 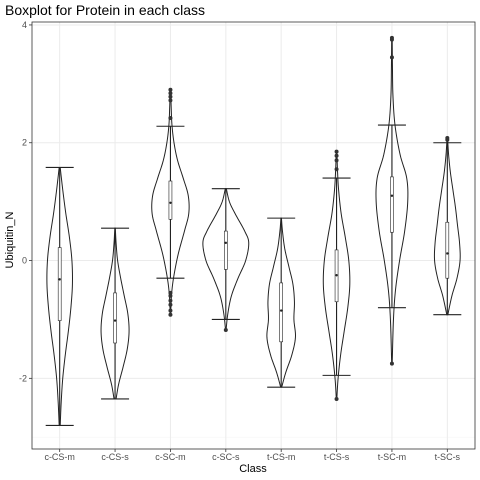 I want to click on x-tick-label: c-CS-m, so click(x=59, y=457).